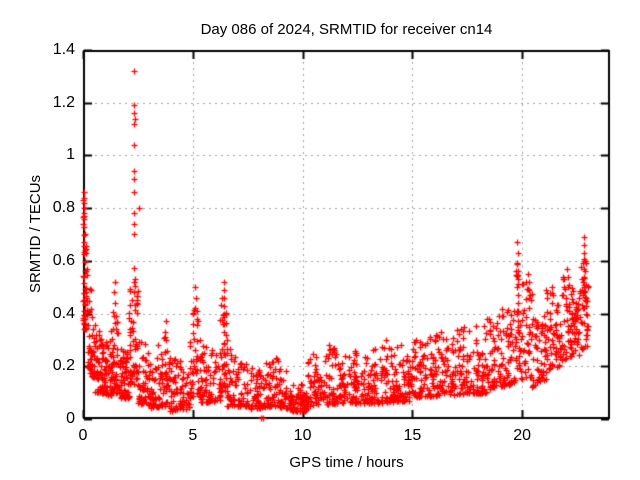 This screenshot has width=640, height=480. I want to click on y-tick-label: 0, so click(70, 418).